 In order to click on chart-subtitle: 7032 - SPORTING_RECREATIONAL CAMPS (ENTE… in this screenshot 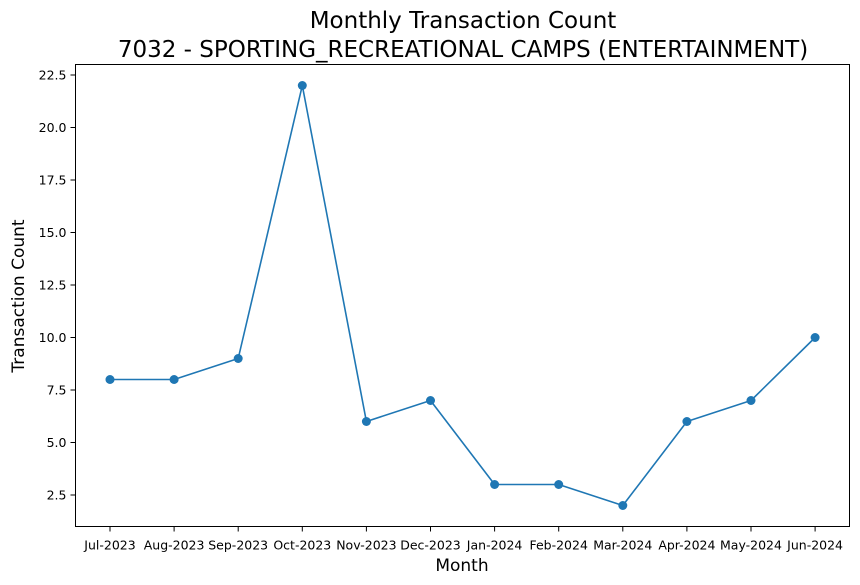, I will do `click(463, 50)`.